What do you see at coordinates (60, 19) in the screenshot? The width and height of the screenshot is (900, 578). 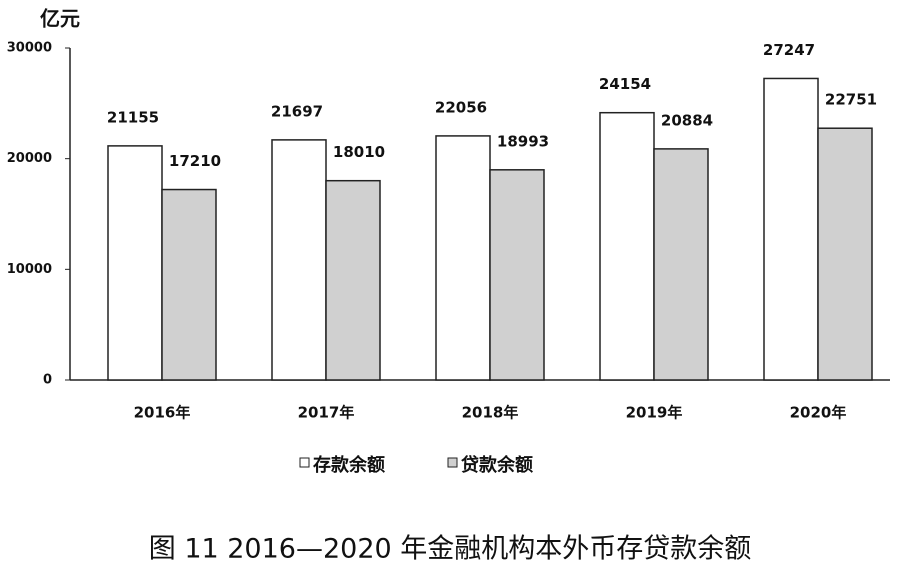 I see `y-unit: 亿元` at bounding box center [60, 19].